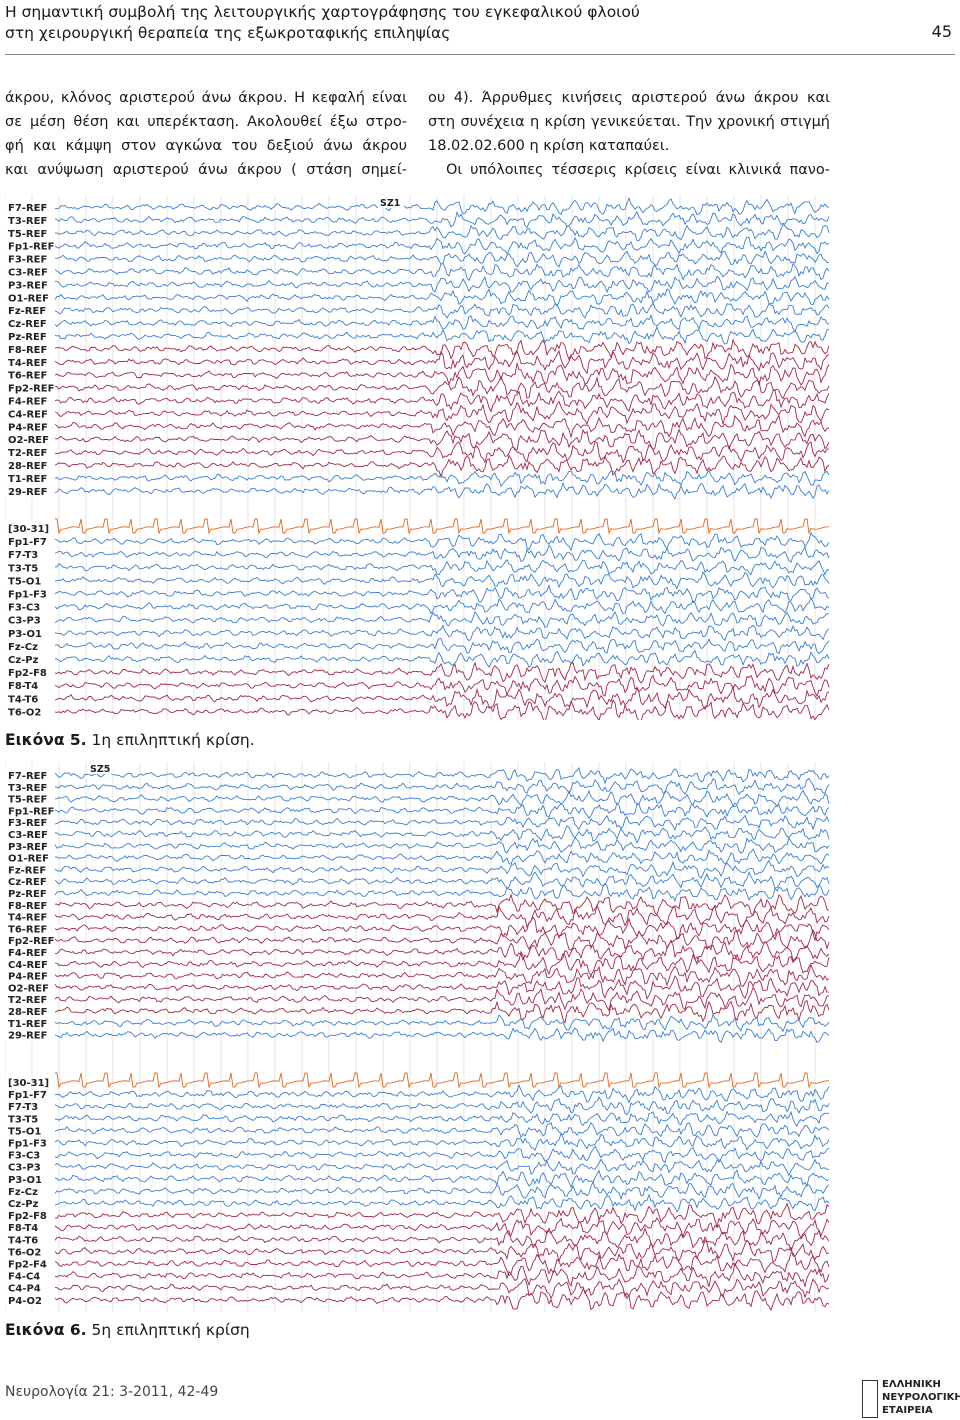  Describe the element at coordinates (27, 234) in the screenshot. I see `channel-label: T5-REF` at that location.